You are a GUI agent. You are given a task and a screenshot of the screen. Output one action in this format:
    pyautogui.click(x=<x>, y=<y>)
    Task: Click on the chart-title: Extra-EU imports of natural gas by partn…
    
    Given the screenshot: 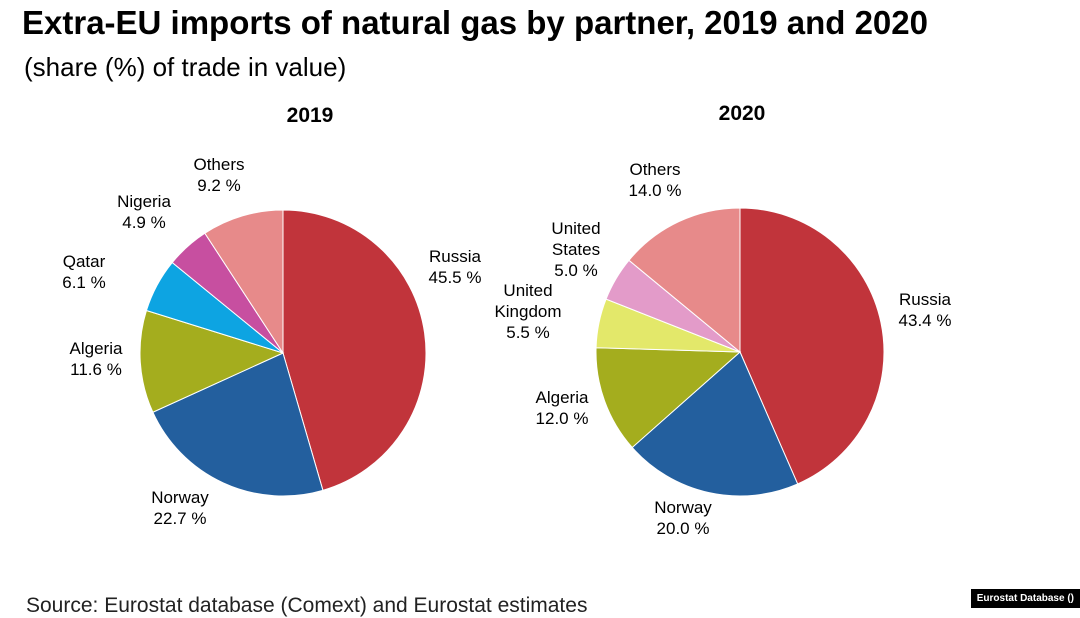 What is the action you would take?
    pyautogui.click(x=475, y=22)
    